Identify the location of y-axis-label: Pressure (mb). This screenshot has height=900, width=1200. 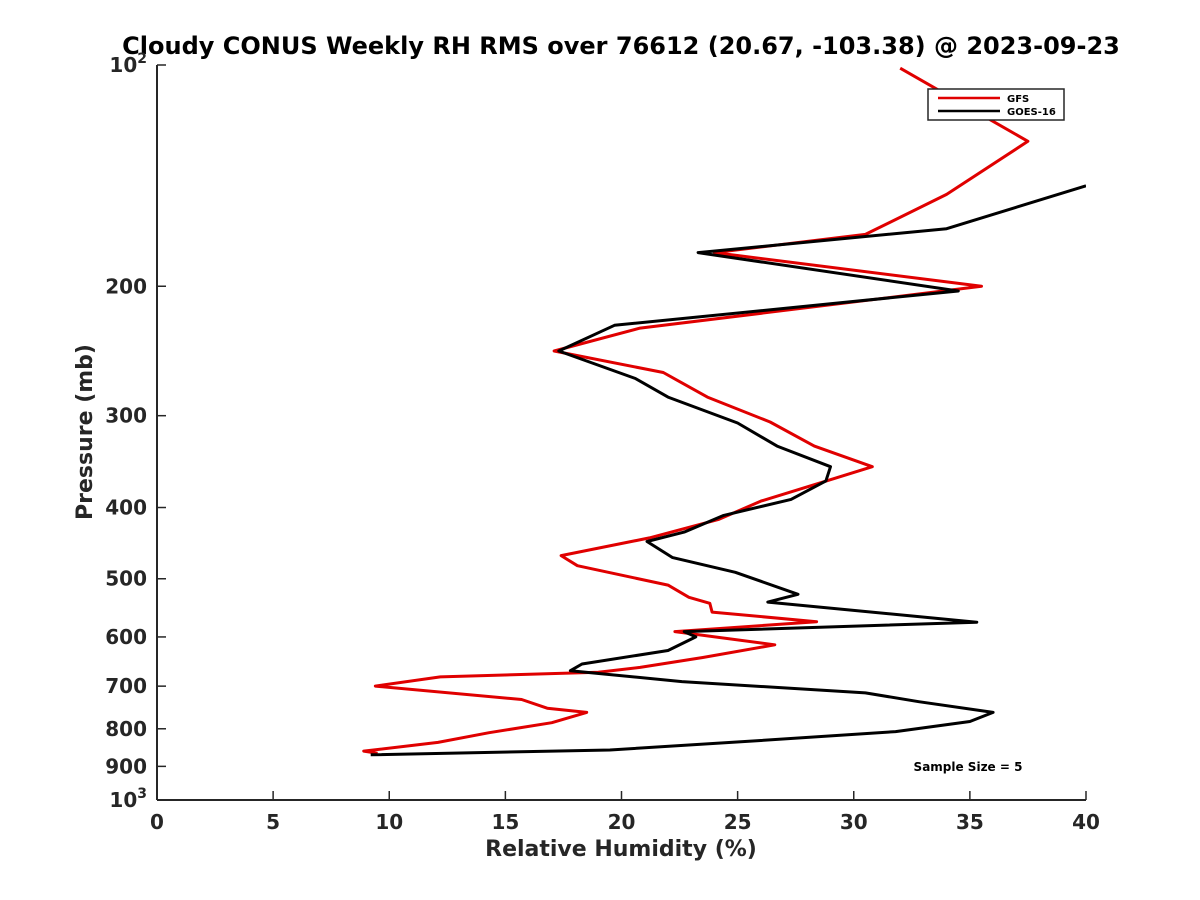
(85, 432).